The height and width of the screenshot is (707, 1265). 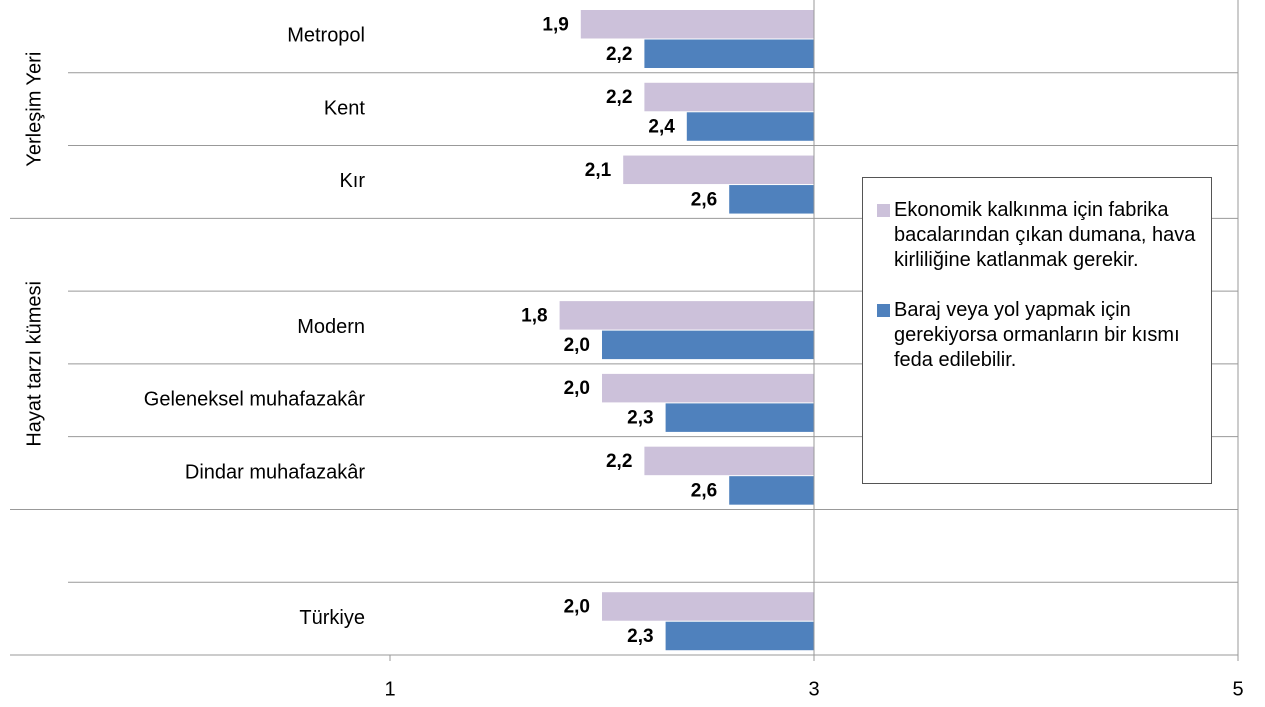 I want to click on category-label: Kır, so click(x=352, y=181).